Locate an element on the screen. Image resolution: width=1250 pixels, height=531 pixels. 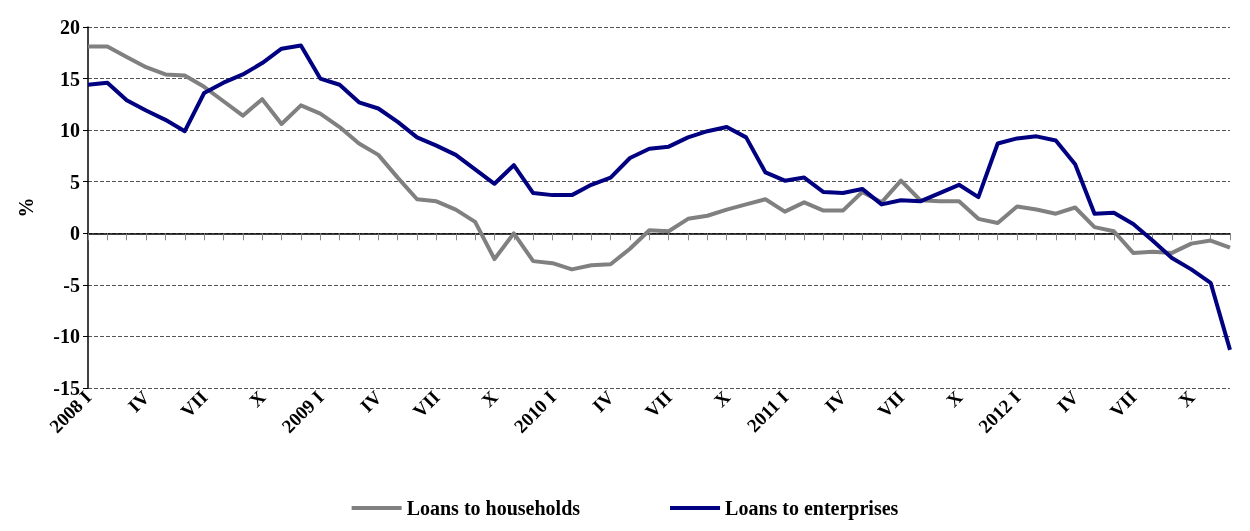
y-tick-label: 0 is located at coordinates (75, 233).